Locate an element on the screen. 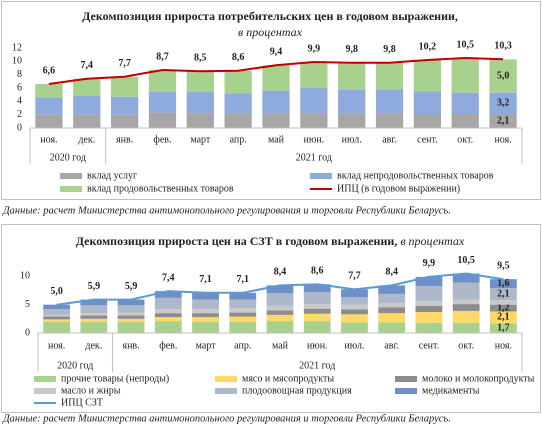  data-label: 3,2 is located at coordinates (503, 103).